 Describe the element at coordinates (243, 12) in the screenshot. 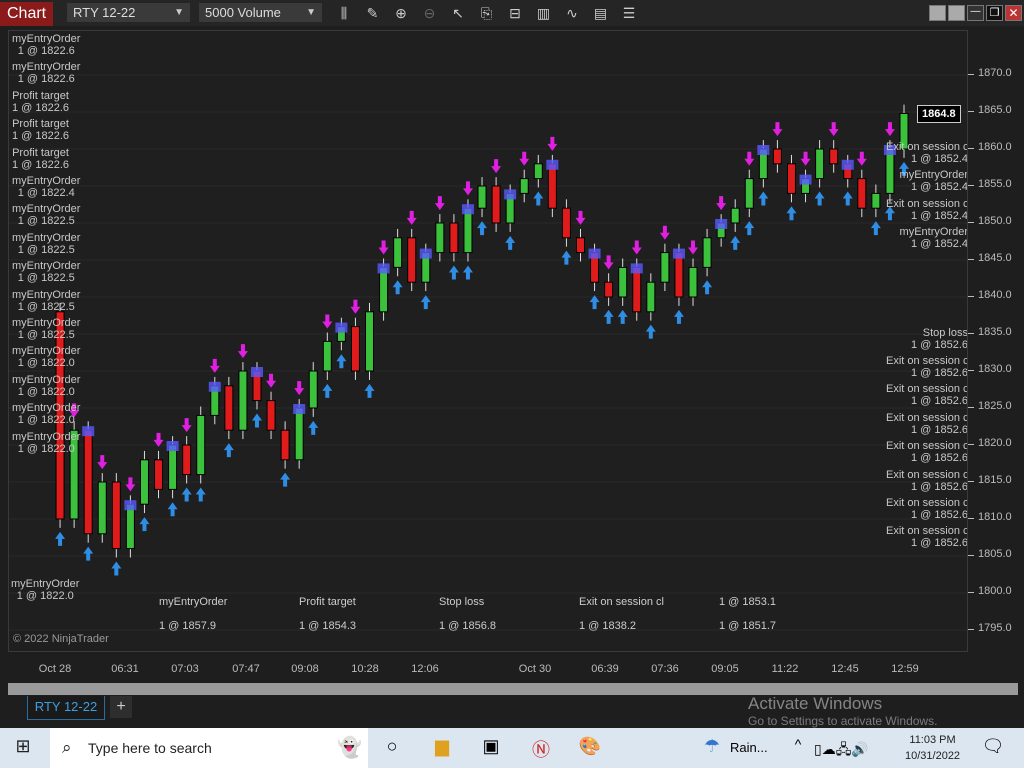

I see `interval-value: 5000 Volume` at that location.